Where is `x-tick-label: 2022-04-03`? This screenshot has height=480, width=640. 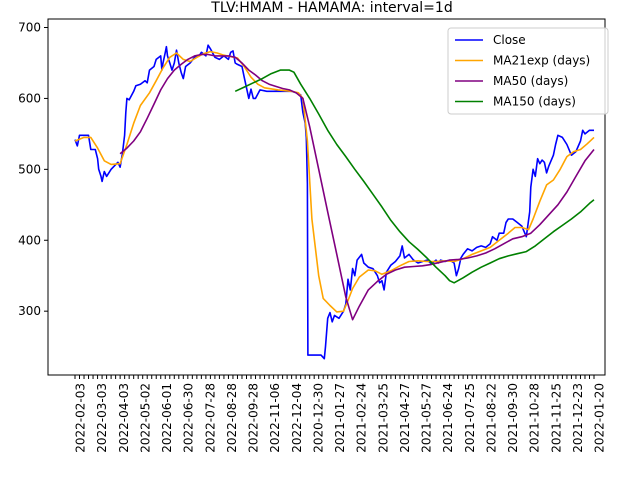
x-tick-label: 2022-04-03 is located at coordinates (124, 418).